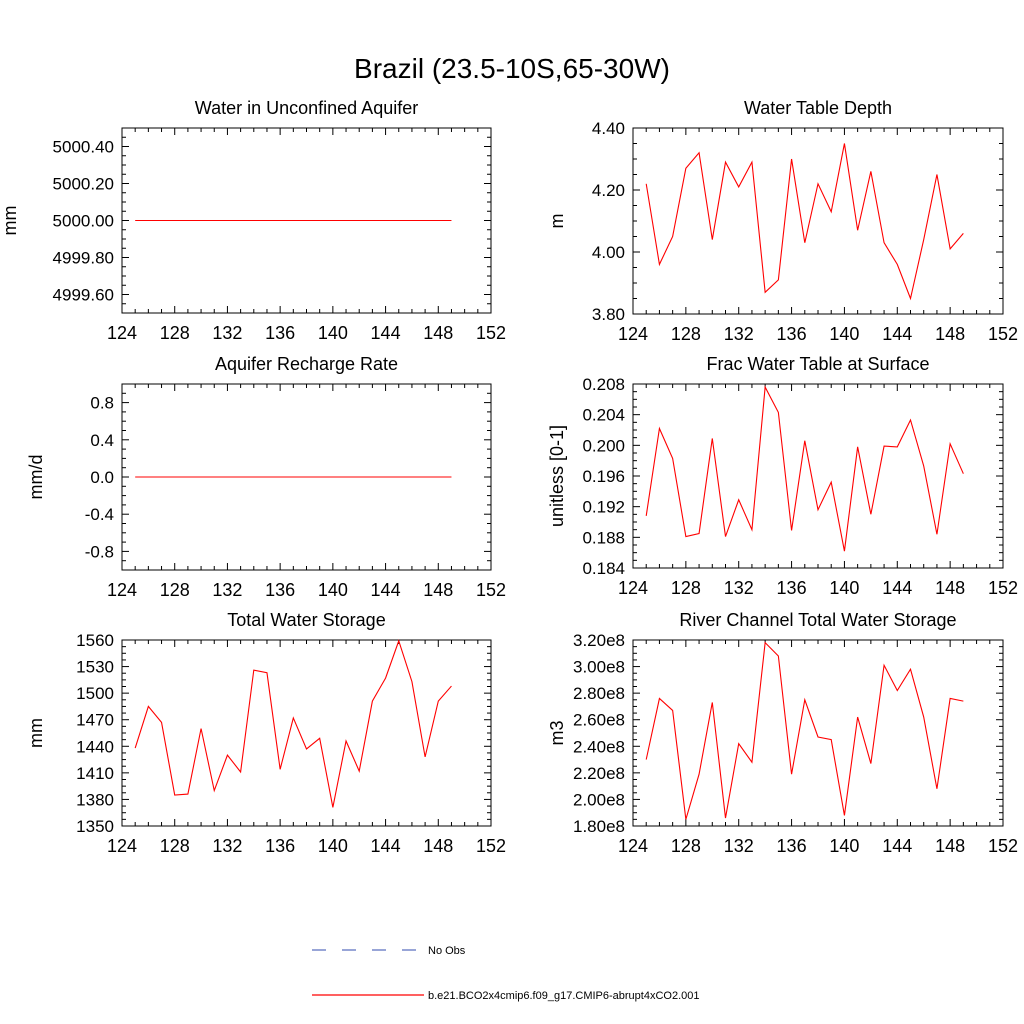 This screenshot has height=1024, width=1024. I want to click on y-tick-label: 1350, so click(95, 826).